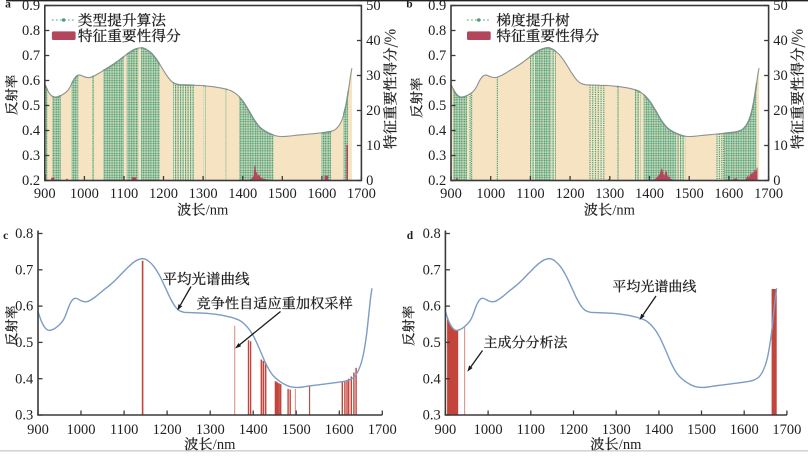 Image resolution: width=808 pixels, height=458 pixels. I want to click on svg-text: a, so click(8, 5).